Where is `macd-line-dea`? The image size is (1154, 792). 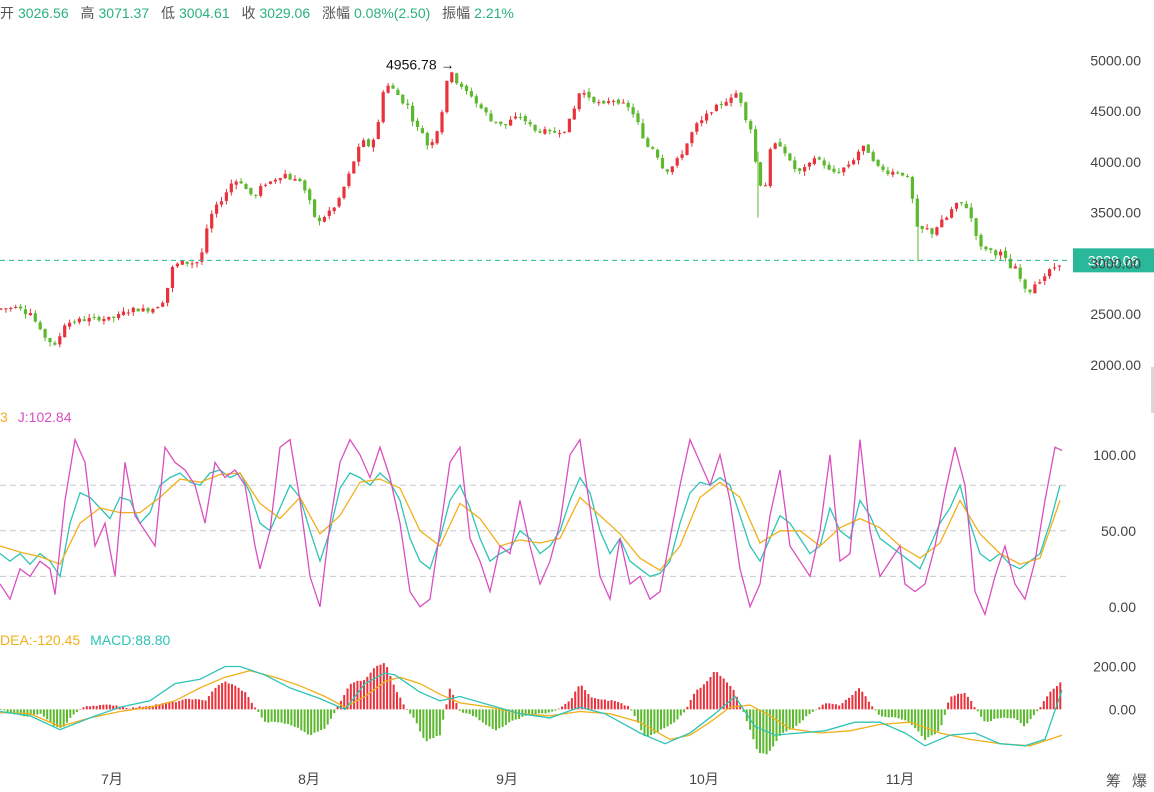
macd-line-dea is located at coordinates (531, 708).